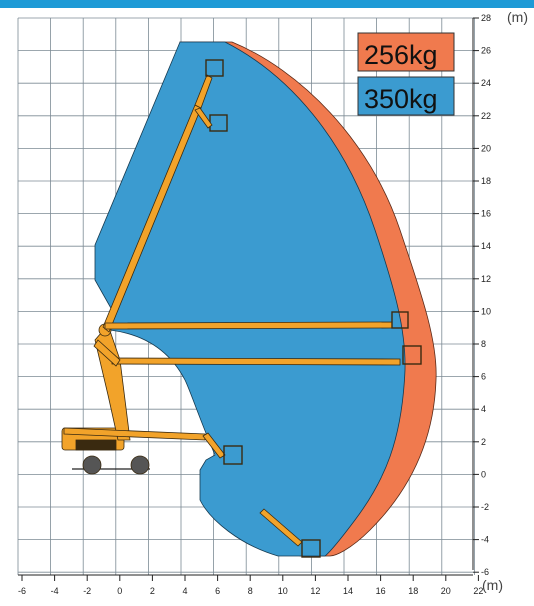 This screenshot has width=534, height=606. Describe the element at coordinates (381, 591) in the screenshot. I see `x-axis-tick-label: 16` at that location.